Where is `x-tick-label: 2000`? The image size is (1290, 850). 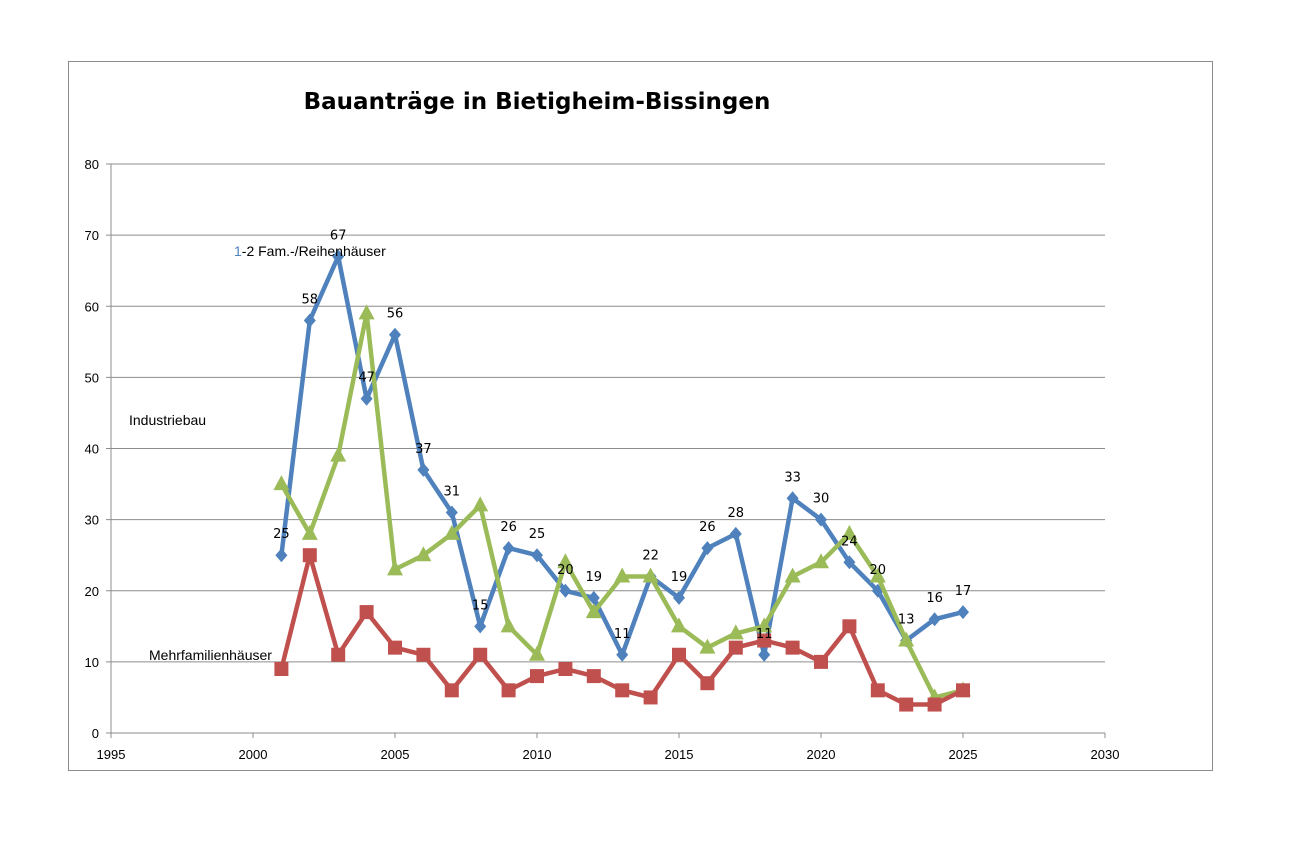
x-tick-label: 2000 is located at coordinates (253, 754).